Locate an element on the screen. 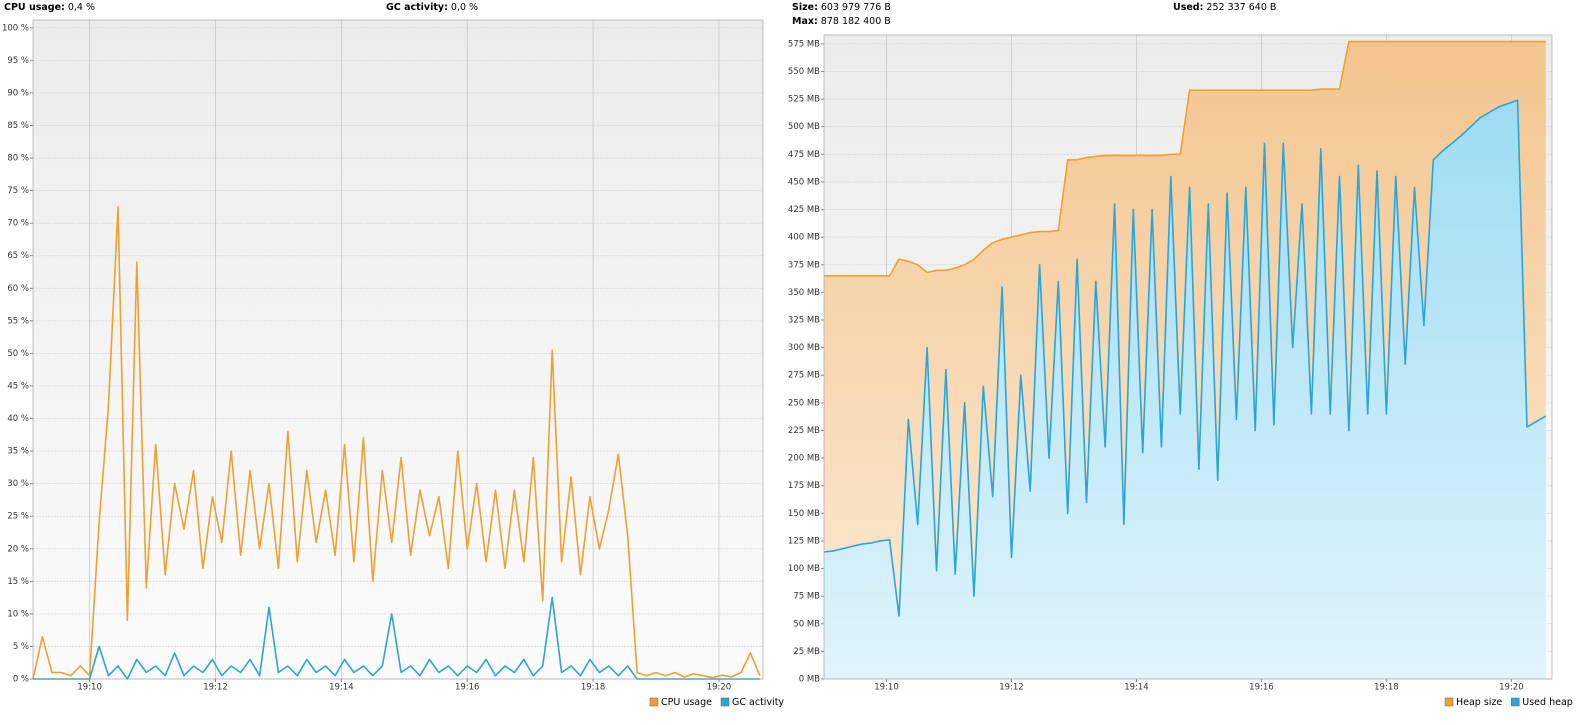 The height and width of the screenshot is (725, 1595). y-tick-label: 25 MB is located at coordinates (806, 652).